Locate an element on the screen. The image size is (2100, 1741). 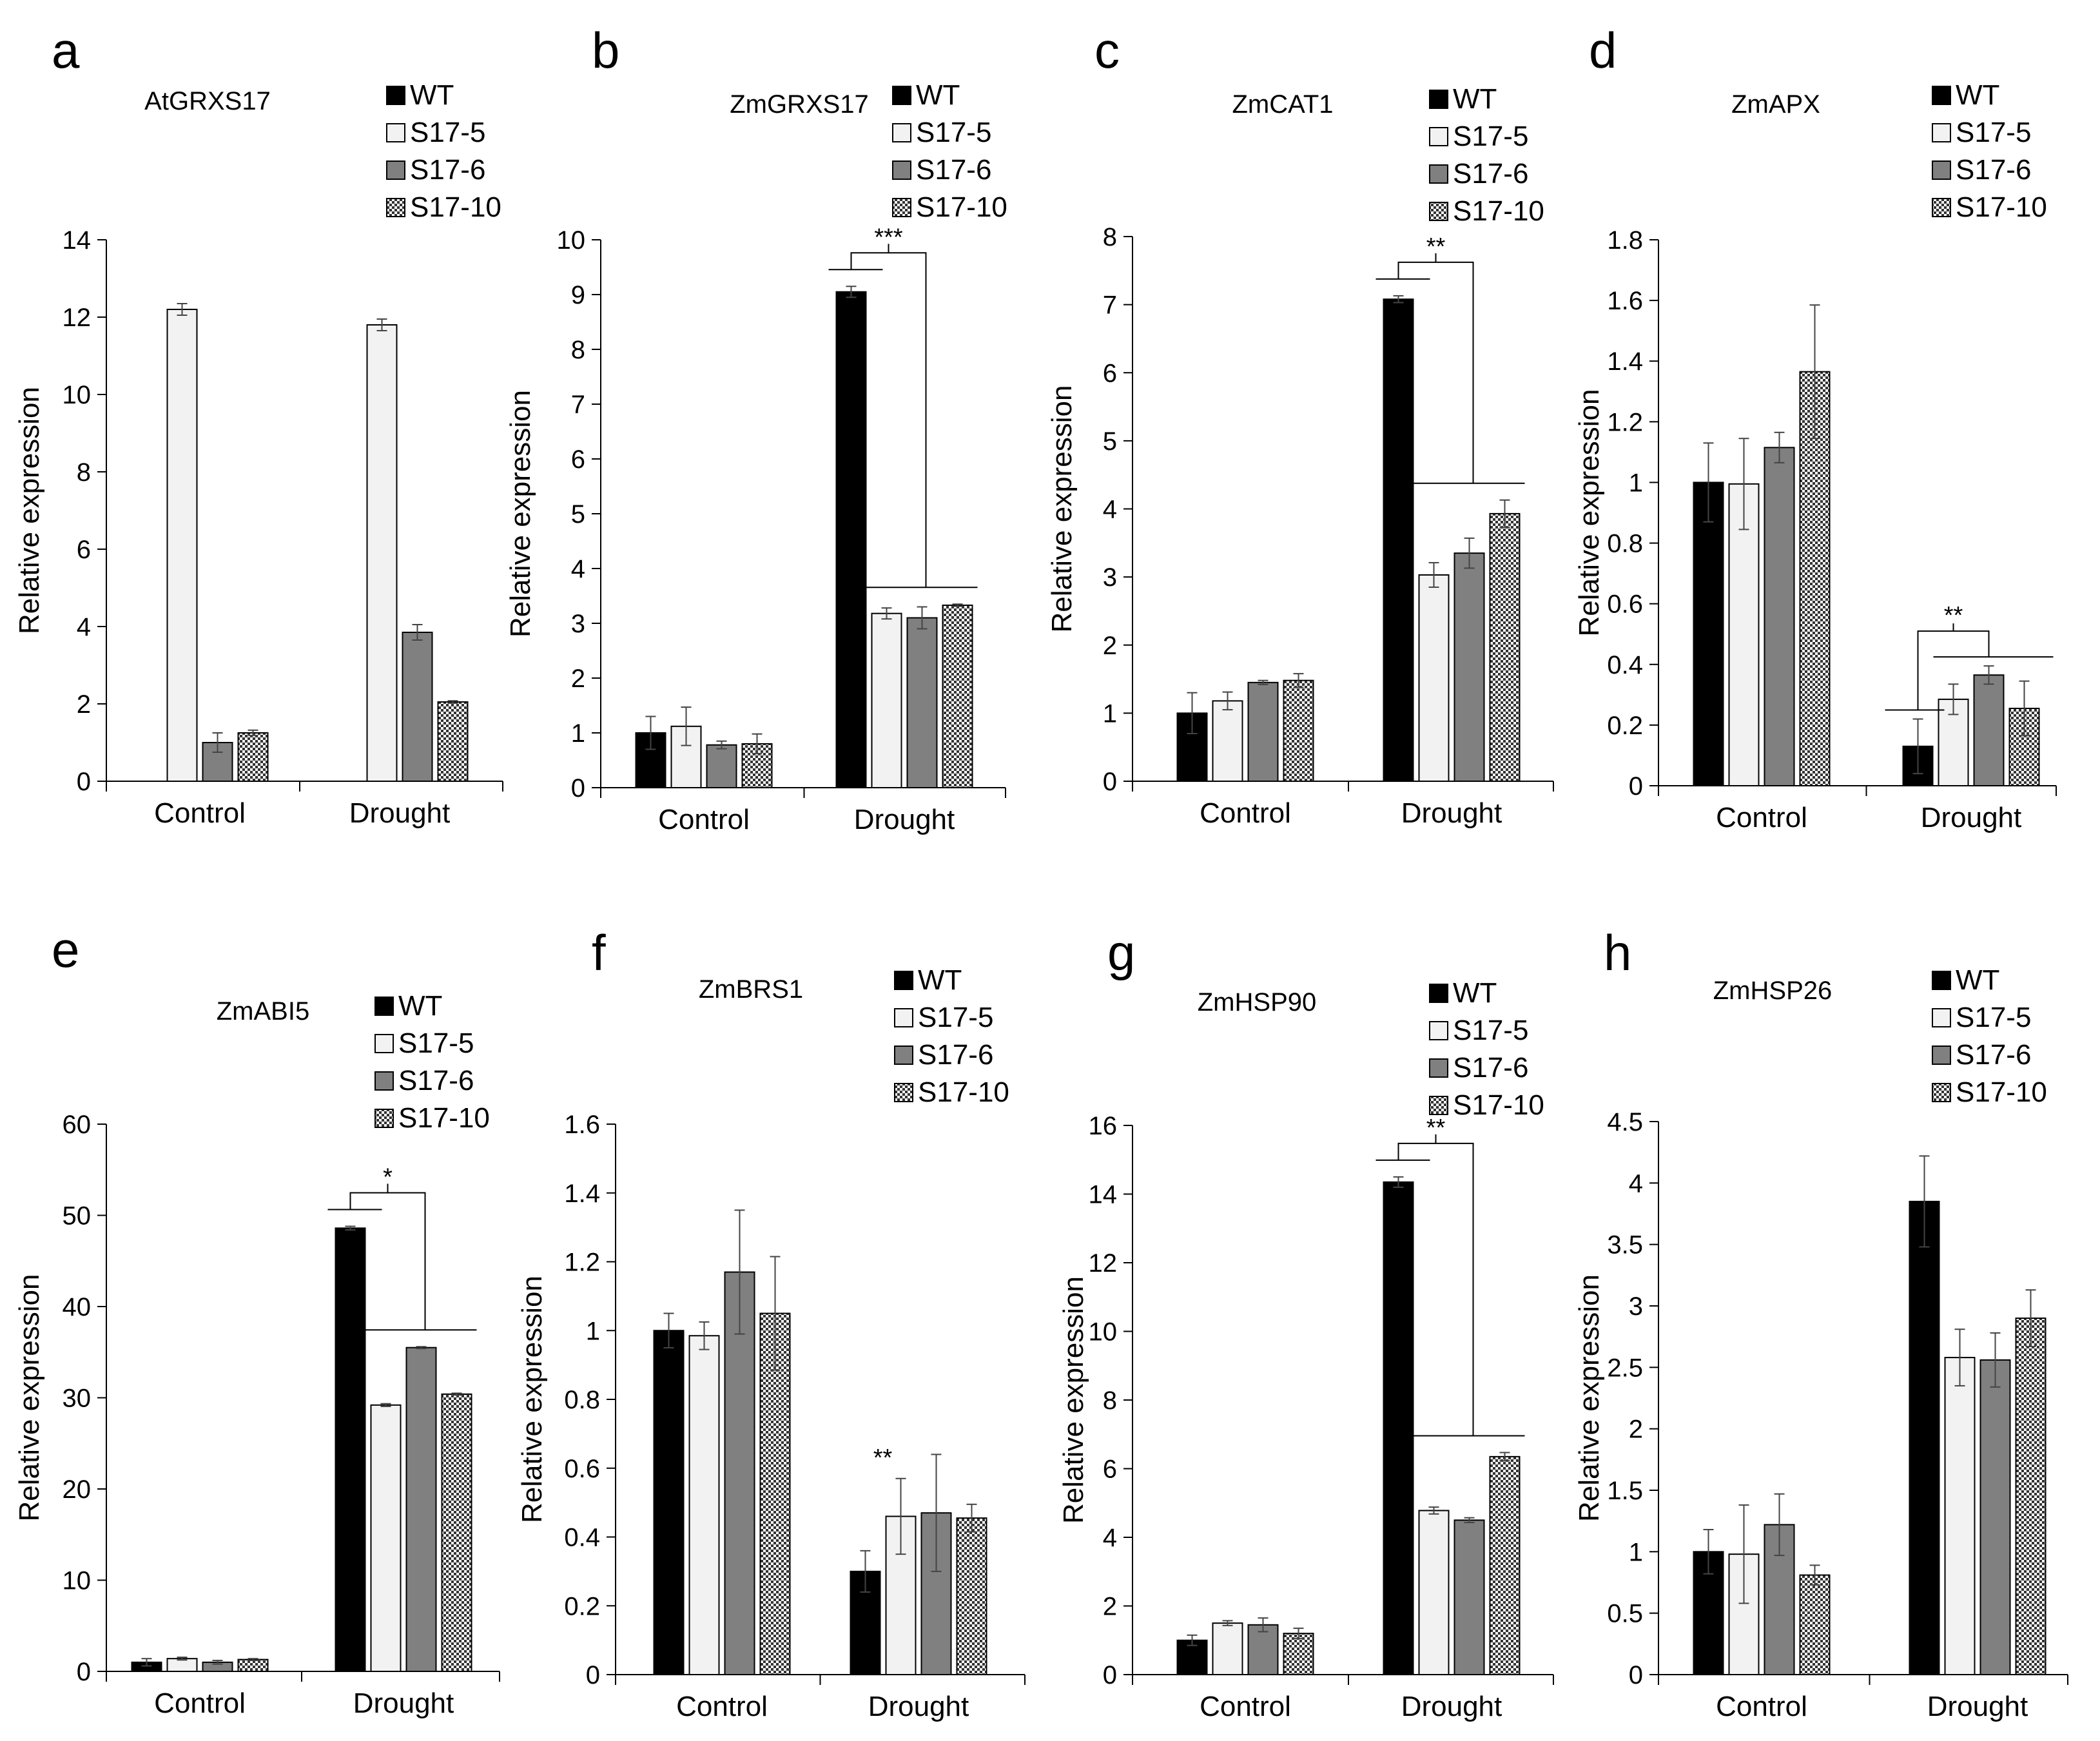
chart-title: AtGRXS17 is located at coordinates (207, 101).